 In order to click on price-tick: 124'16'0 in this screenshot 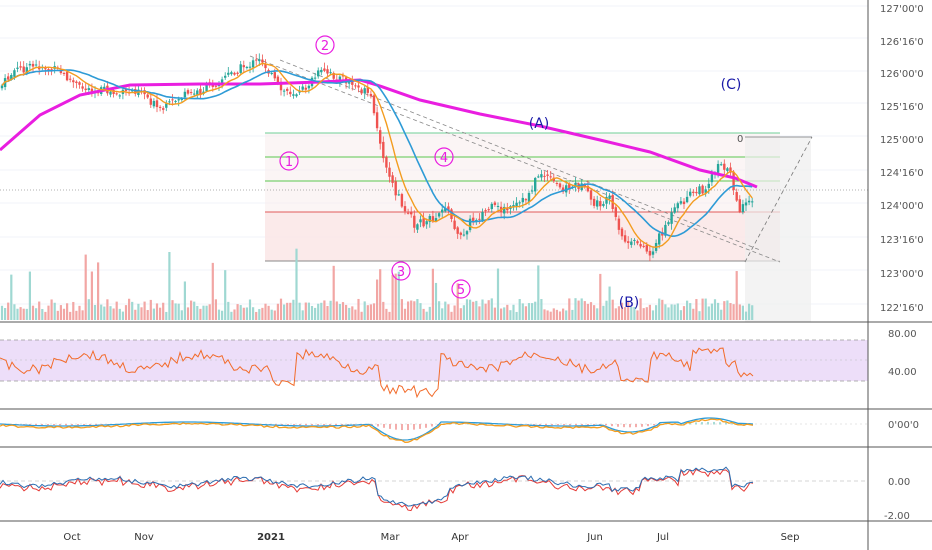, I will do `click(902, 173)`.